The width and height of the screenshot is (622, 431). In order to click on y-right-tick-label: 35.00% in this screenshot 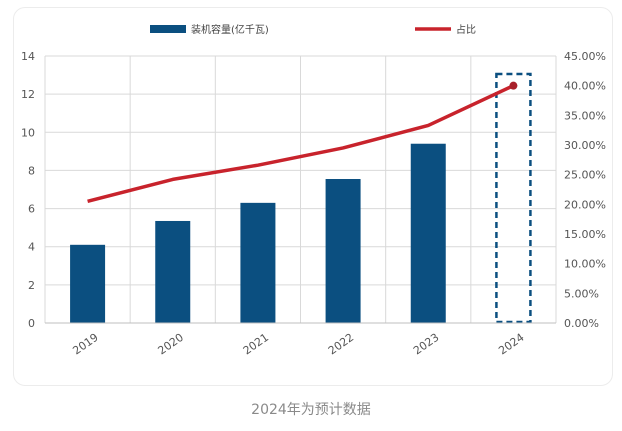, I will do `click(585, 115)`.